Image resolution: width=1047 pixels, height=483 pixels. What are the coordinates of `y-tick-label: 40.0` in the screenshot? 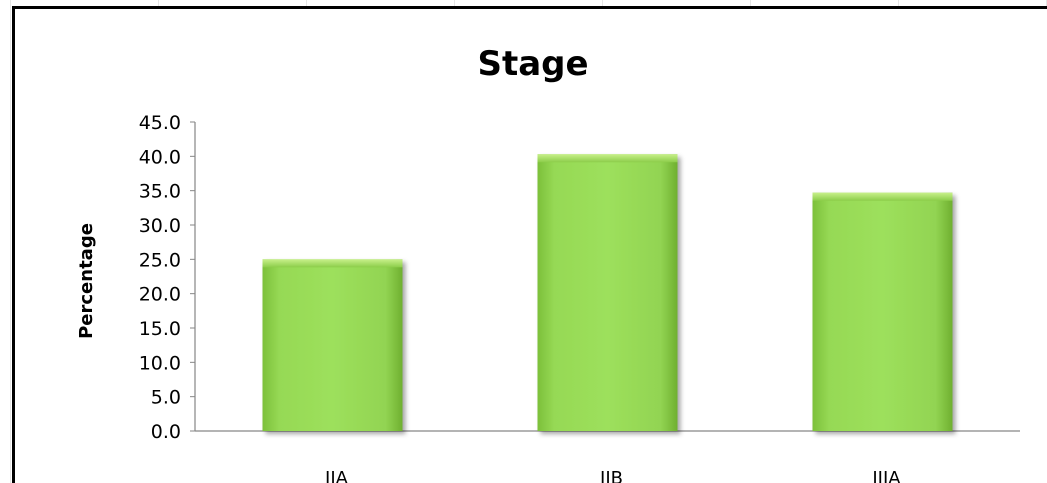 It's located at (160, 157).